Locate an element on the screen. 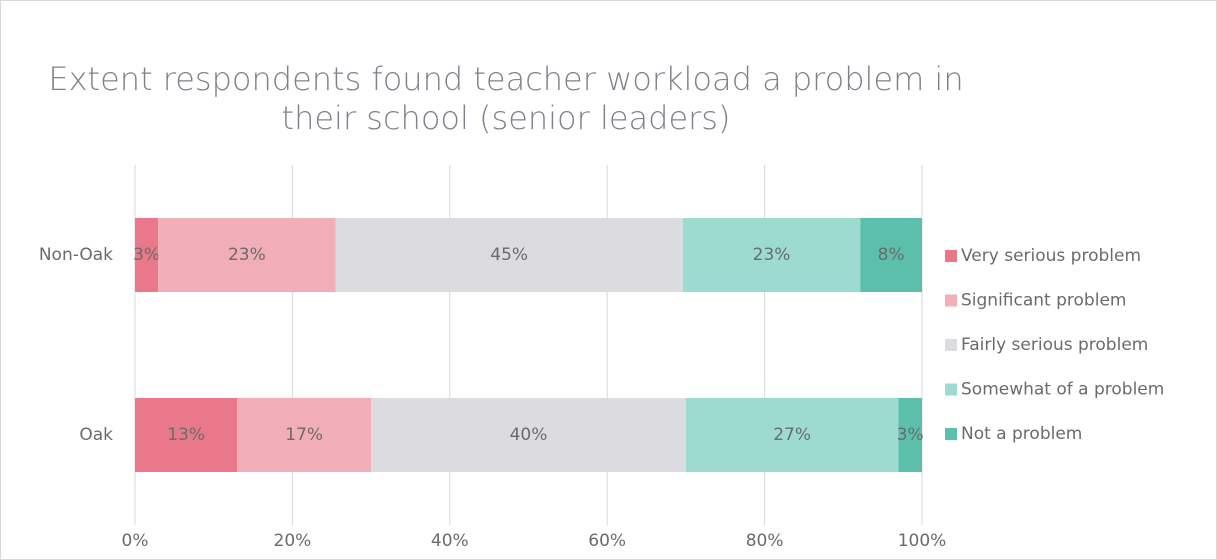 The image size is (1217, 560). data-label: 17% is located at coordinates (304, 435).